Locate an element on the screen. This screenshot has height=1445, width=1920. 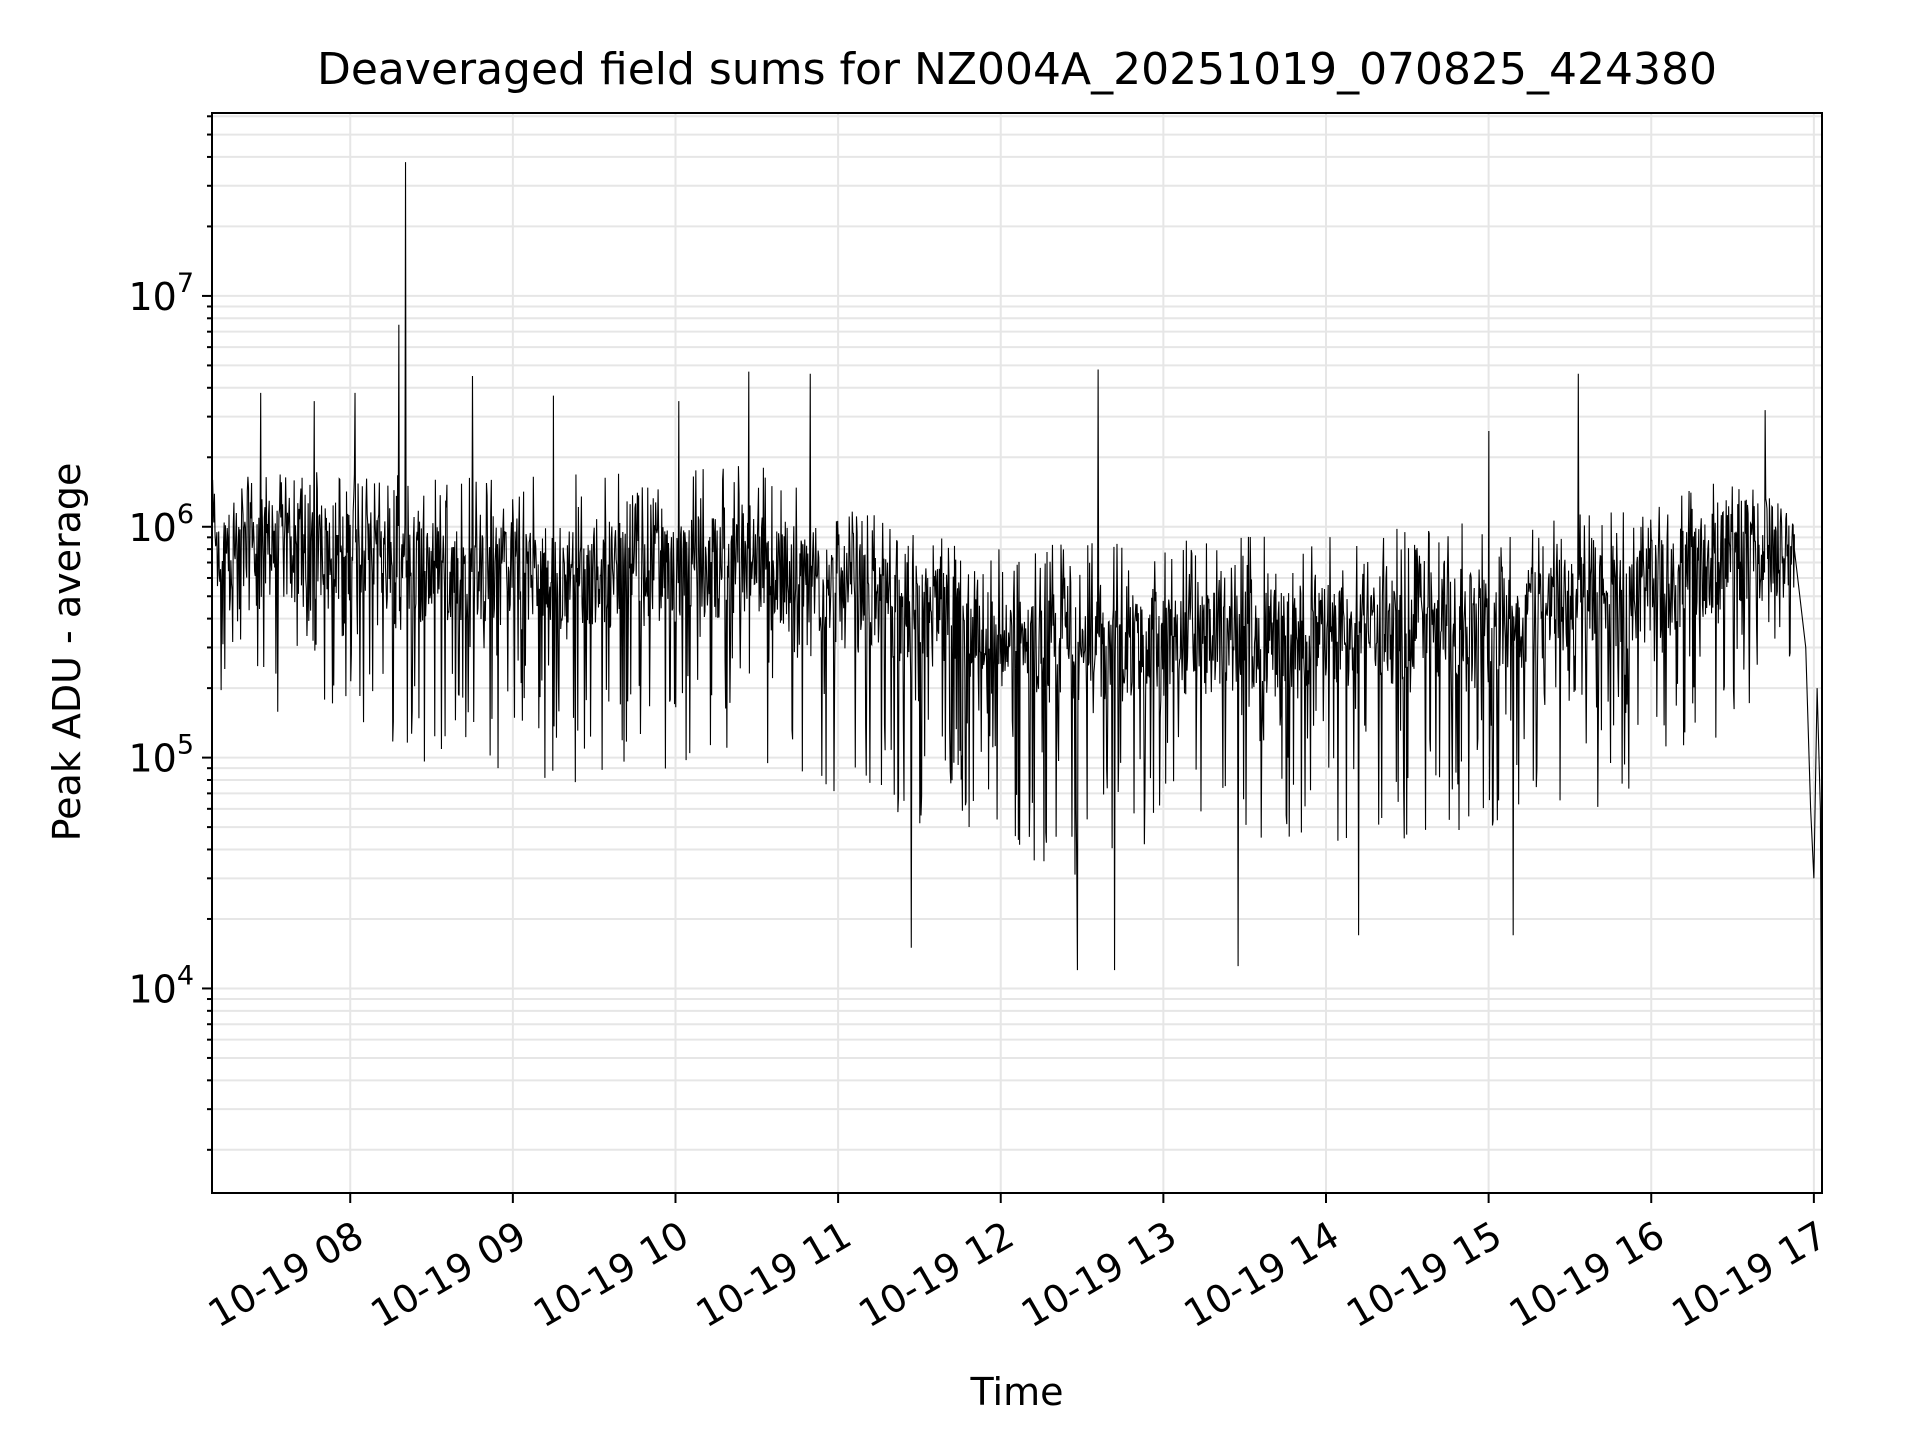
y-tick-label: 10⁷ is located at coordinates (161, 293).